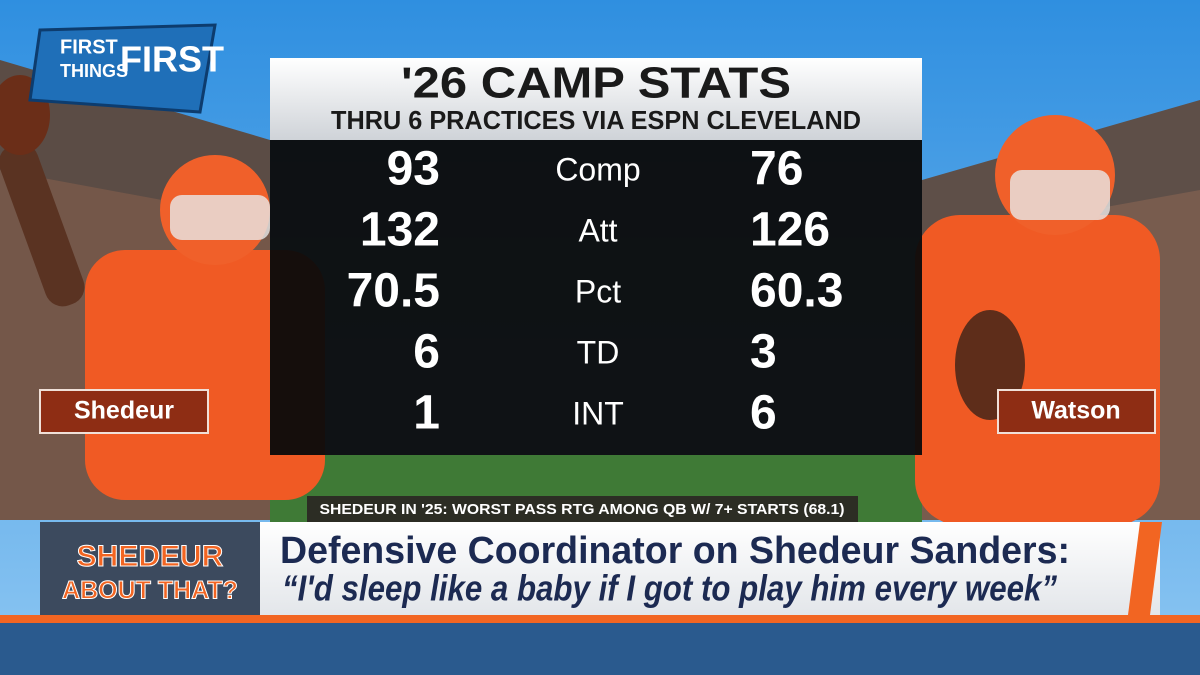  Describe the element at coordinates (150, 556) in the screenshot. I see `segment-title: SHEDEUR` at that location.